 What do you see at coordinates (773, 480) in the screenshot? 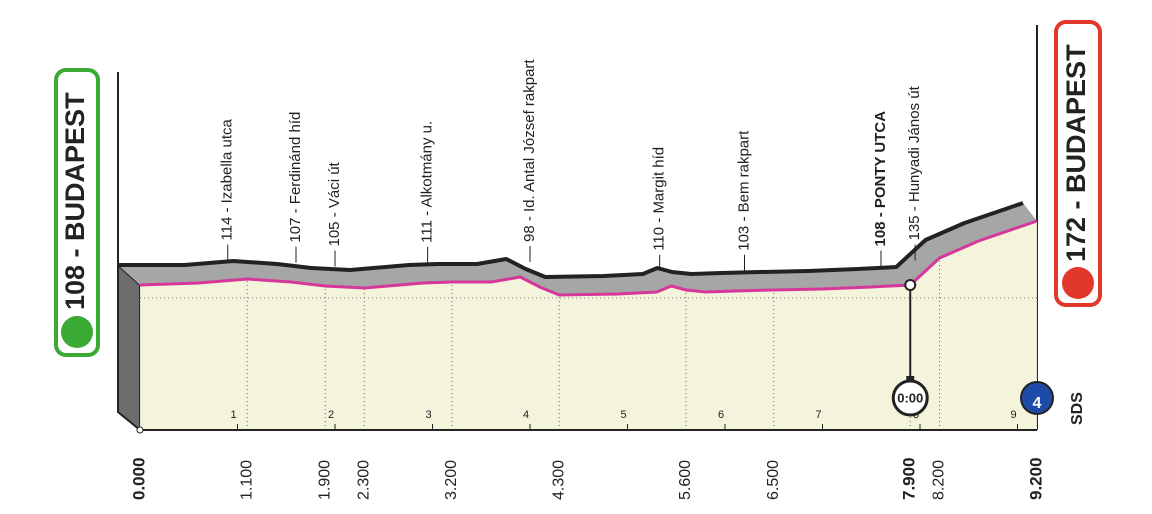
I see `distance-label: 6.500` at bounding box center [773, 480].